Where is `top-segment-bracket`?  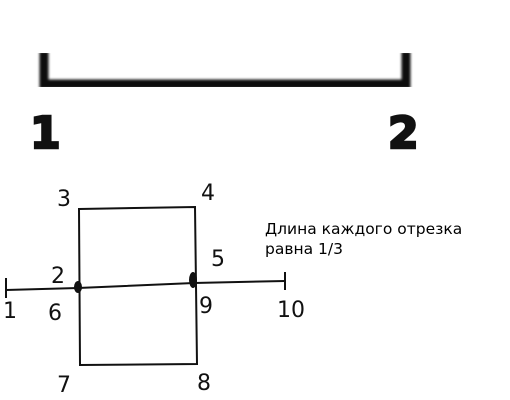
top-segment-bracket is located at coordinates (225, 70).